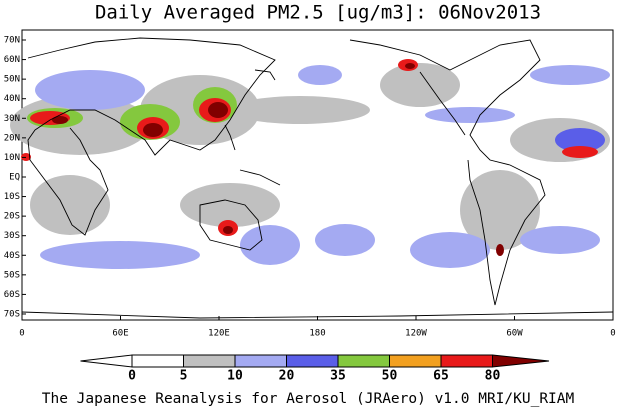  I want to click on lon-label: 60W, so click(514, 334).